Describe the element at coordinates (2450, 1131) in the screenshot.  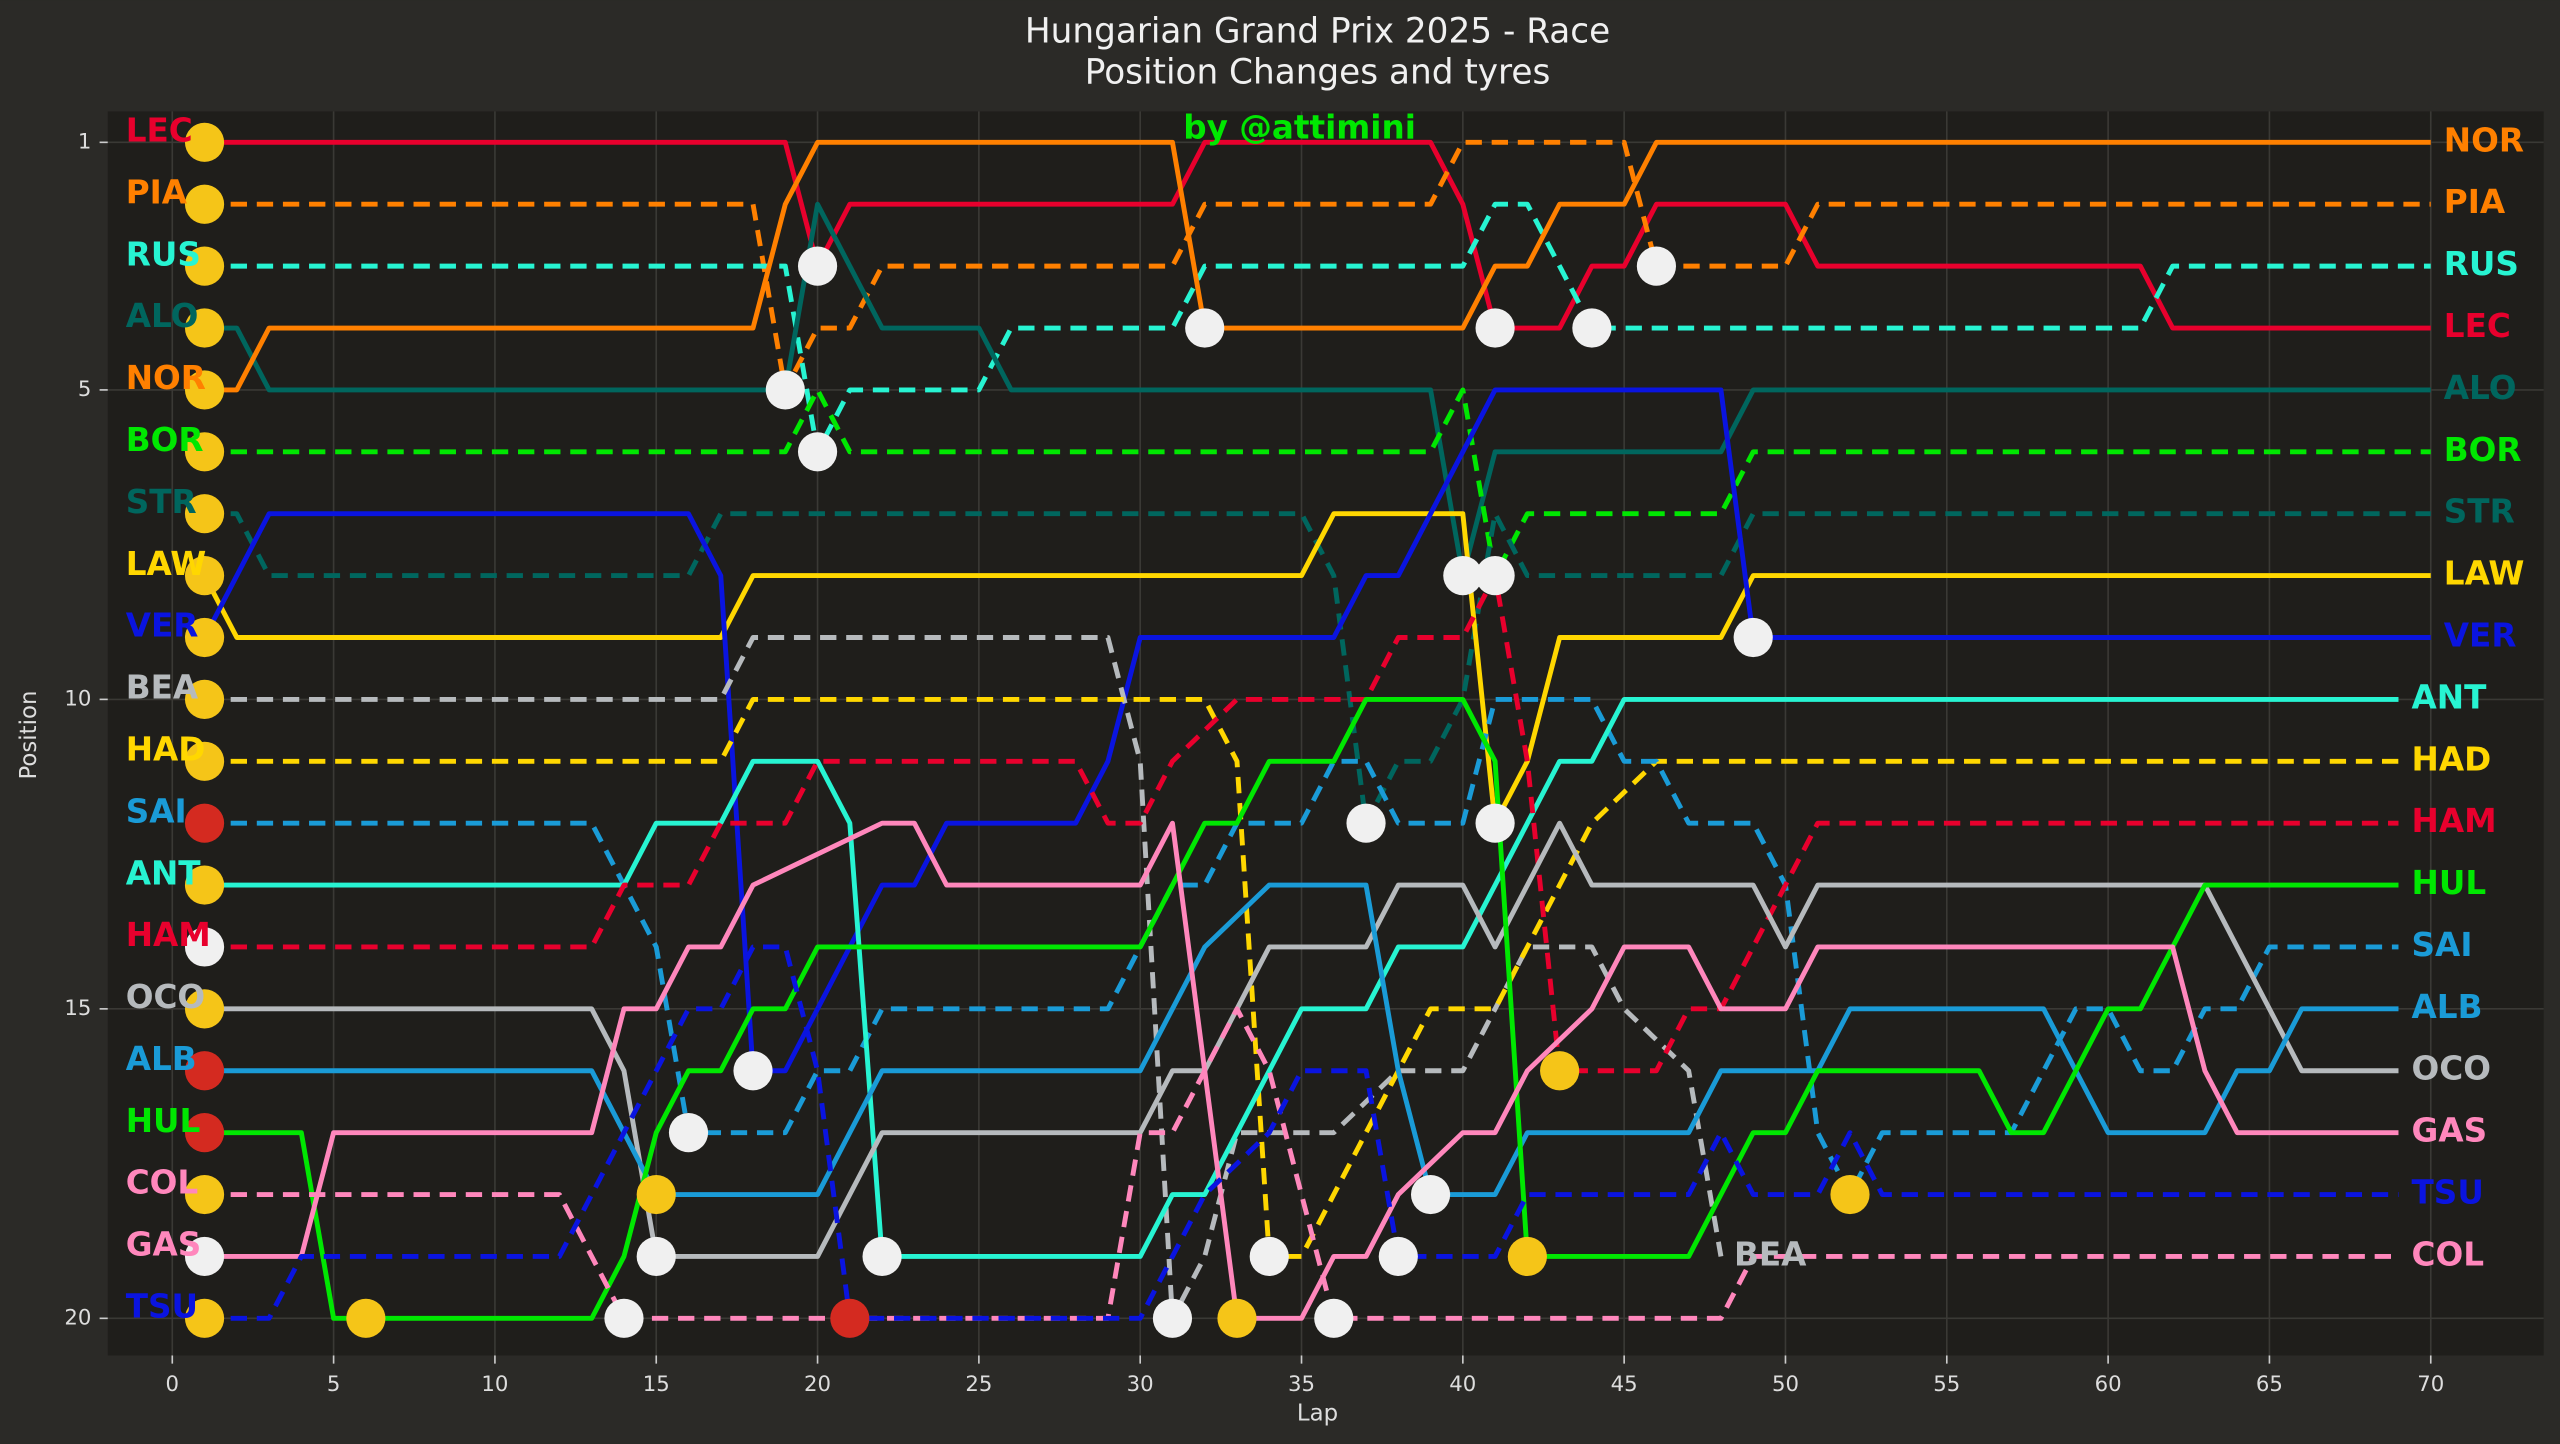
I see `end-label: GAS` at that location.